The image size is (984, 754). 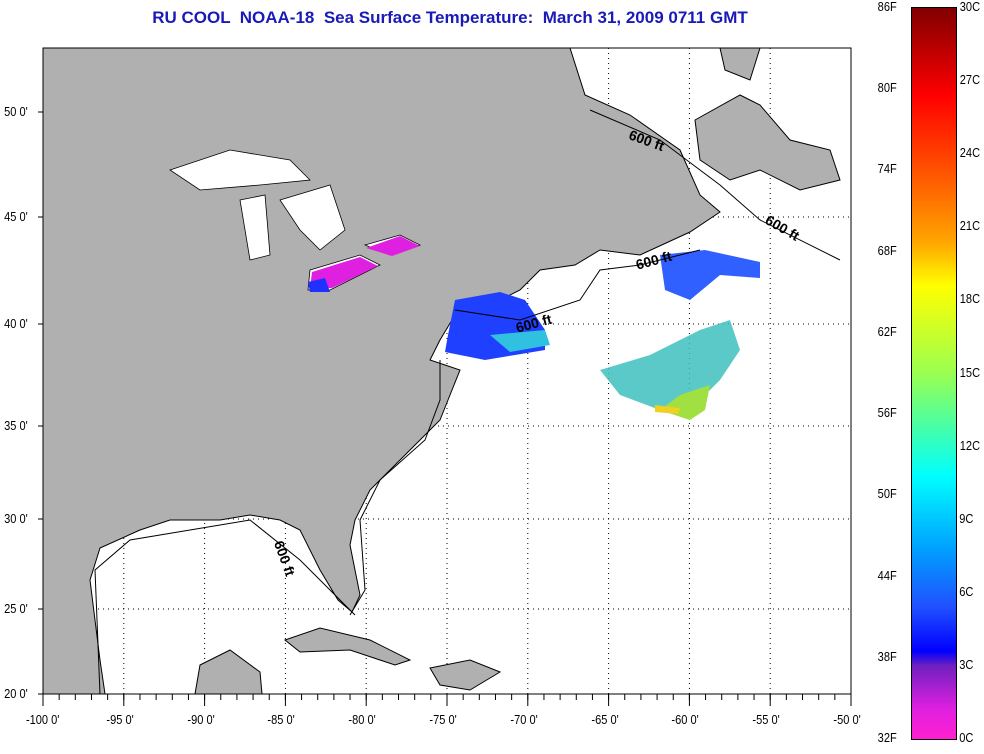 What do you see at coordinates (685, 719) in the screenshot?
I see `lon-label: -60 0'` at bounding box center [685, 719].